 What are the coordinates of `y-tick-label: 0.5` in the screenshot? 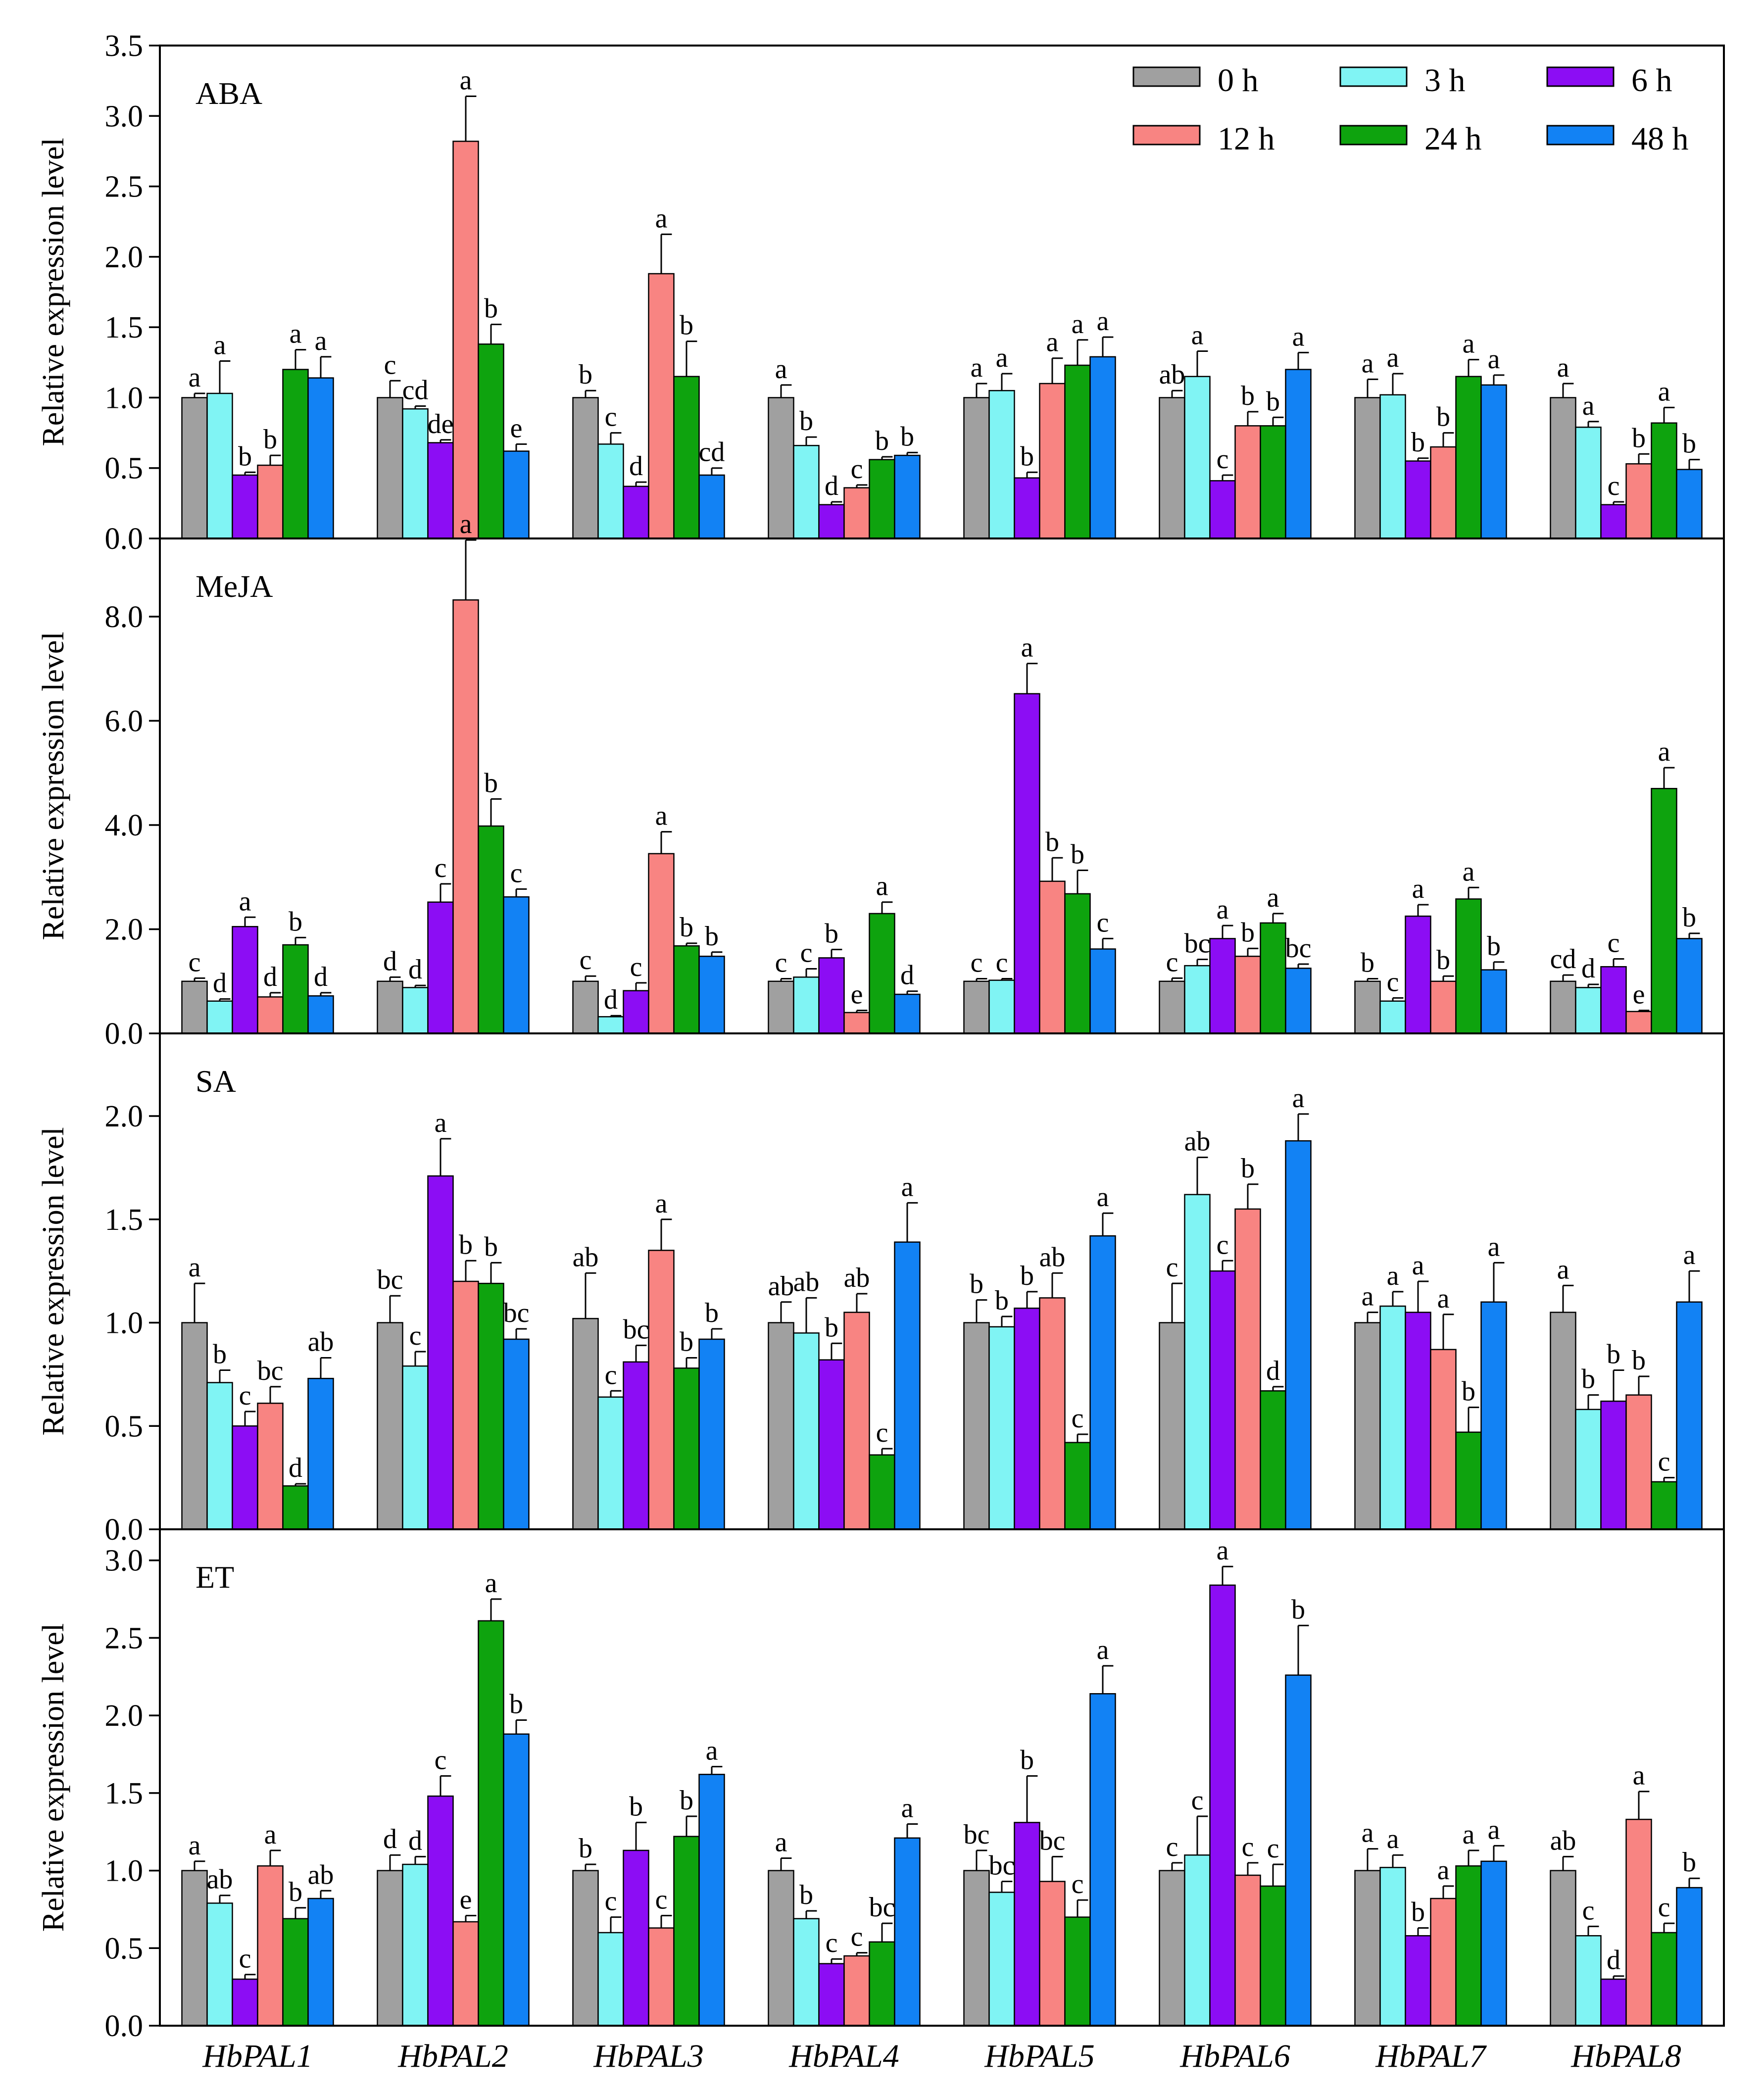 It's located at (124, 1426).